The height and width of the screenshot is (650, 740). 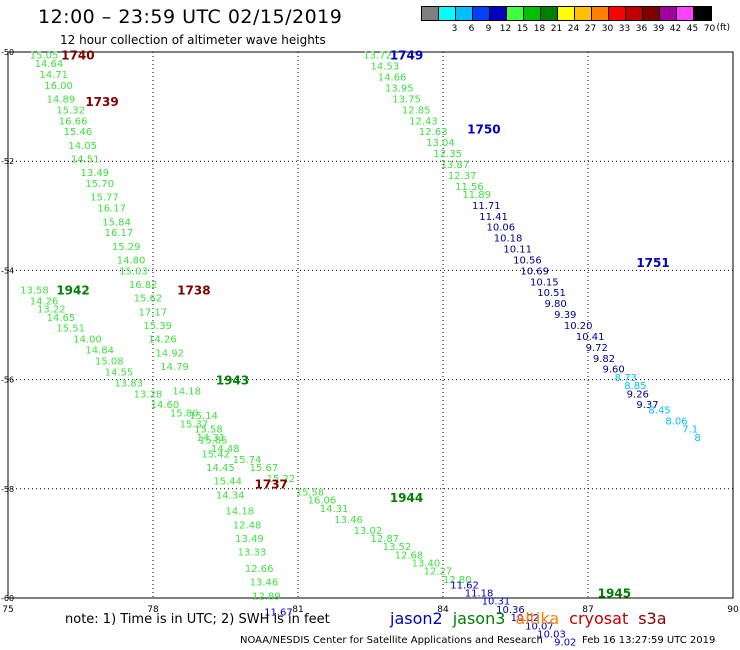 I want to click on pass-label: 1738, so click(x=193, y=291).